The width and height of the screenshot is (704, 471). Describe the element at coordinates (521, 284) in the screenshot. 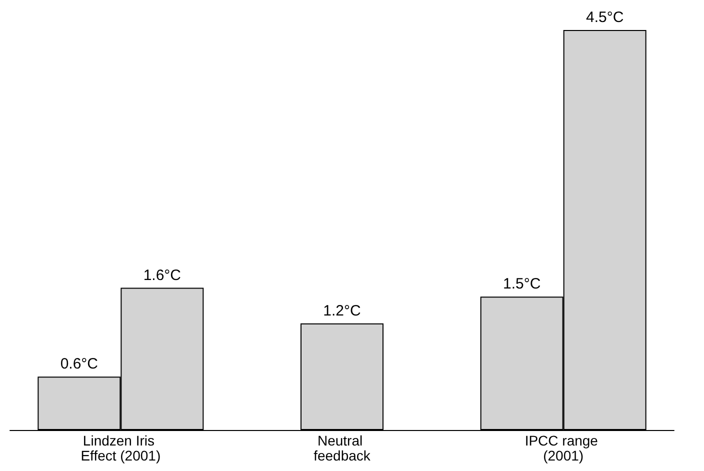

I see `data-label: 1.5°C` at that location.